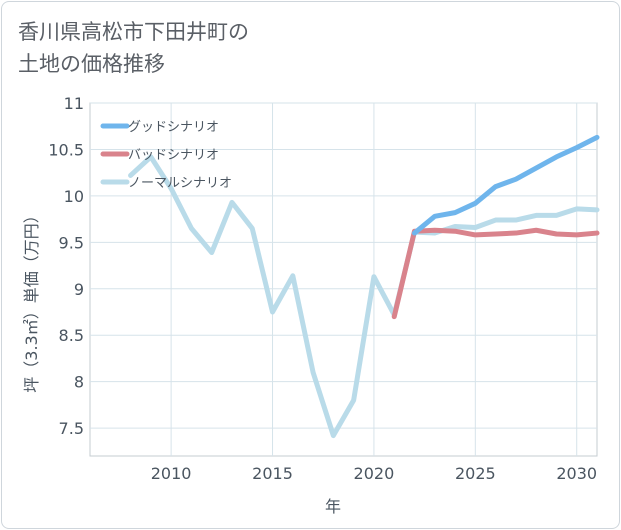 This screenshot has height=530, width=621. Describe the element at coordinates (79, 382) in the screenshot. I see `y-tick-label: 8` at that location.